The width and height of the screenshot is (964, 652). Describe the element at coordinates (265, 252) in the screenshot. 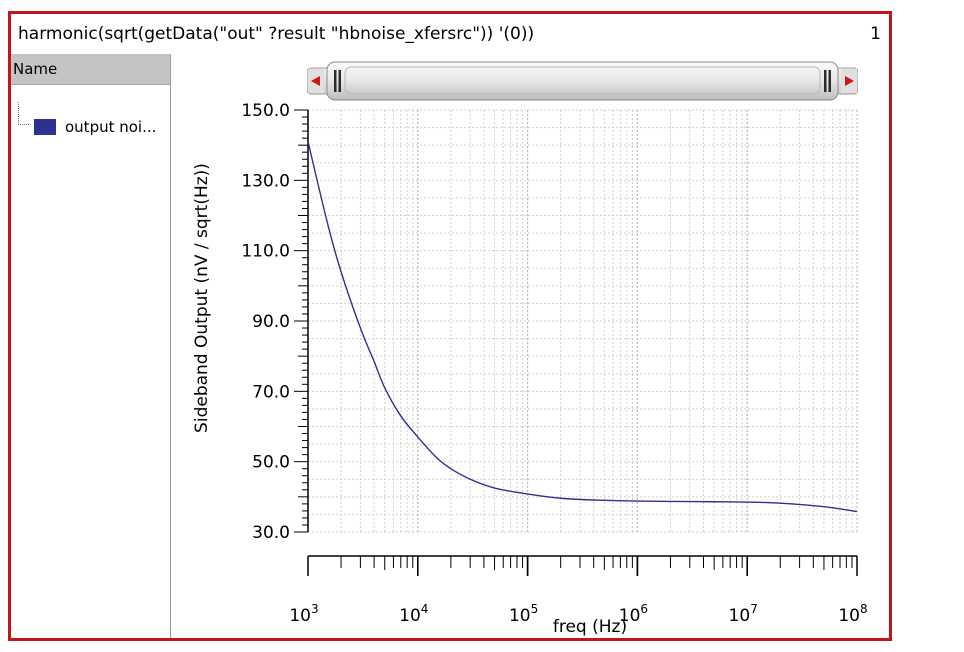

I see `y-tick-label: 110.0` at that location.